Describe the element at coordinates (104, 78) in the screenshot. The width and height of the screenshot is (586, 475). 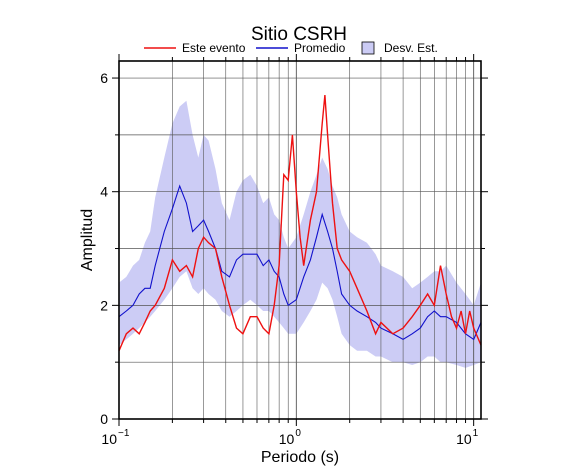
I see `y-tick-label: 6` at that location.